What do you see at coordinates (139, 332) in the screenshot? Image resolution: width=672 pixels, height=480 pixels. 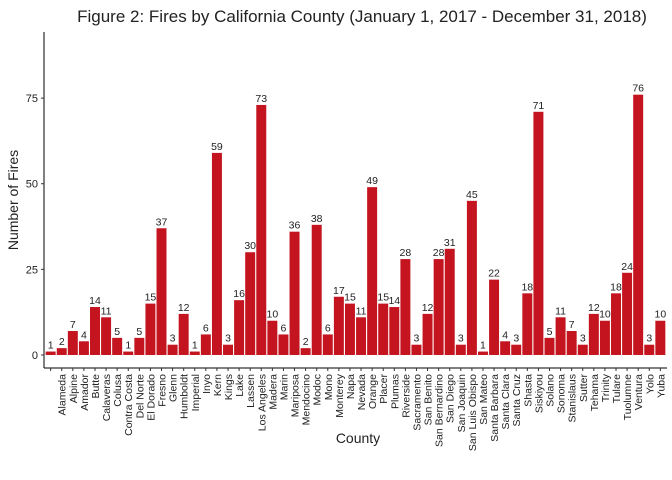 I see `data-label: 5` at bounding box center [139, 332].